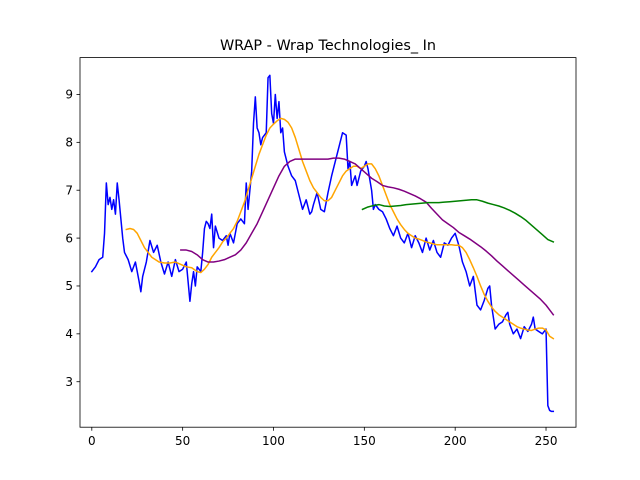  Describe the element at coordinates (182, 441) in the screenshot. I see `x-tick-label: 50` at that location.